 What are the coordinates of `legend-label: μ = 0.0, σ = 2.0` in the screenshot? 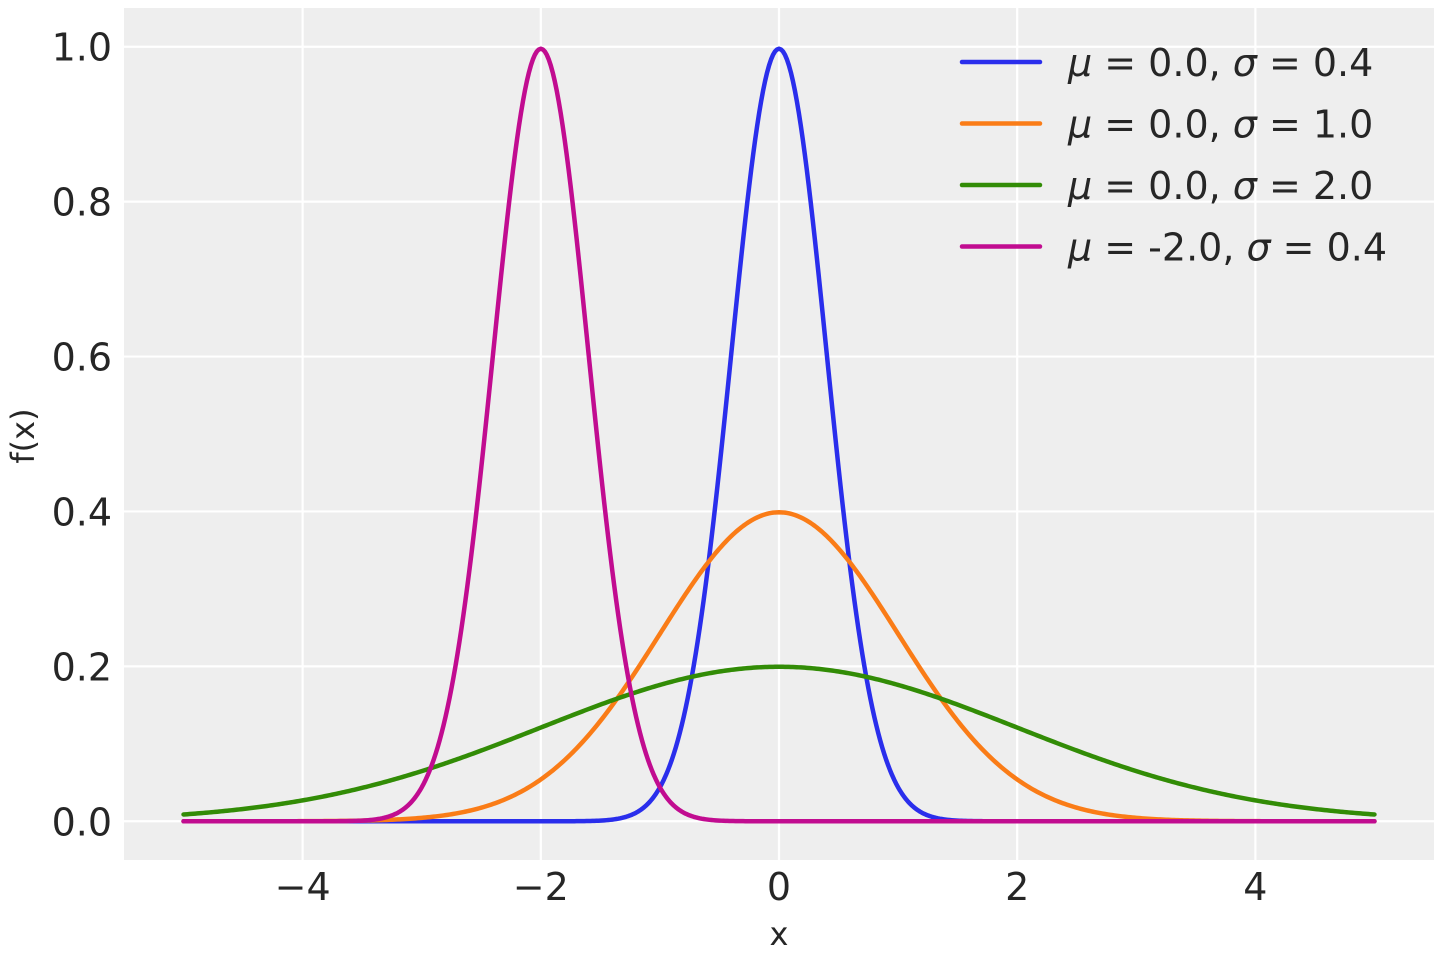 It's located at (1220, 186).